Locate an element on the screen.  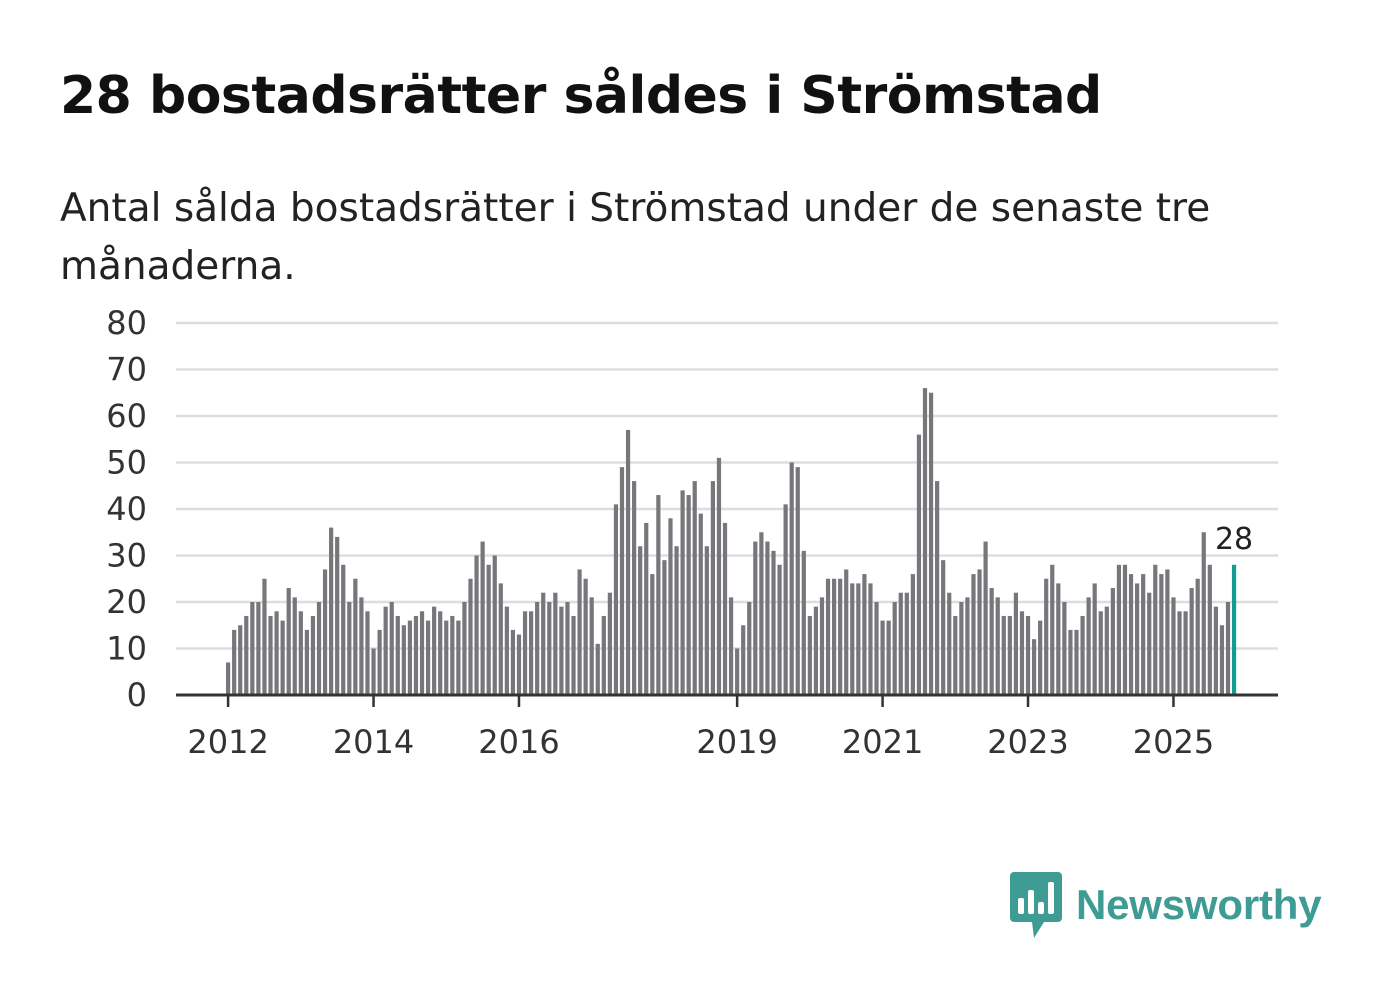
y-tick-label: 40 is located at coordinates (126, 509).